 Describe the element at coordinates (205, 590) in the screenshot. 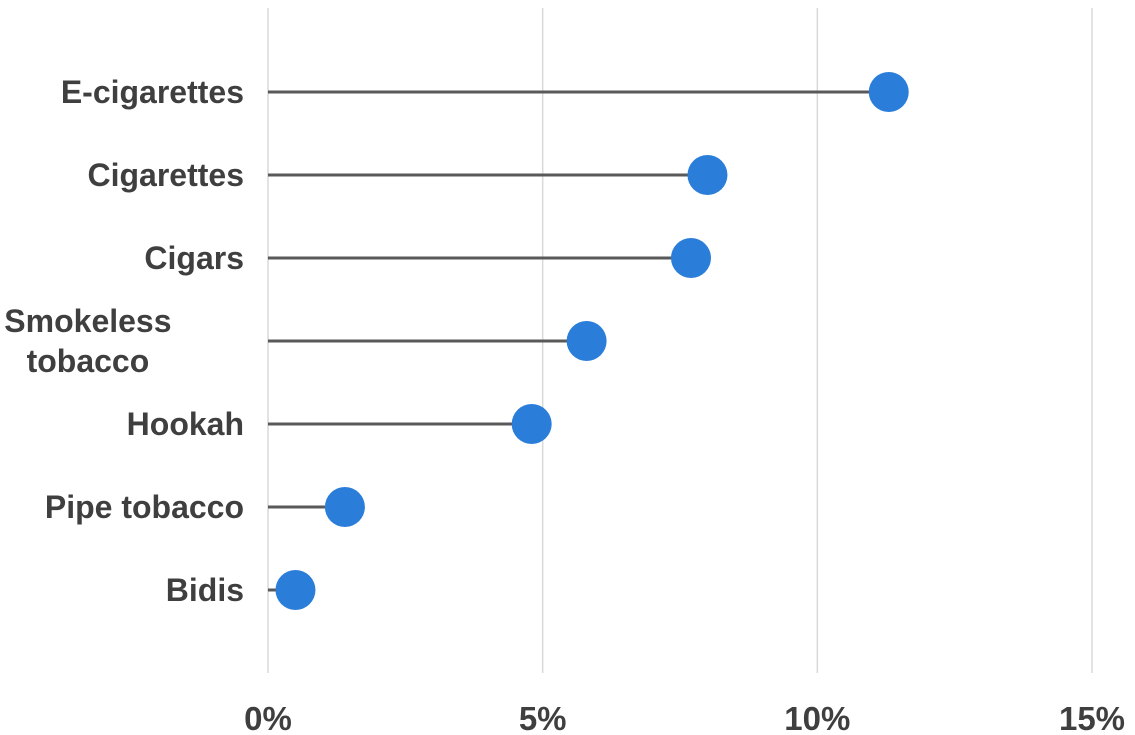

I see `category-label: Bidis` at that location.